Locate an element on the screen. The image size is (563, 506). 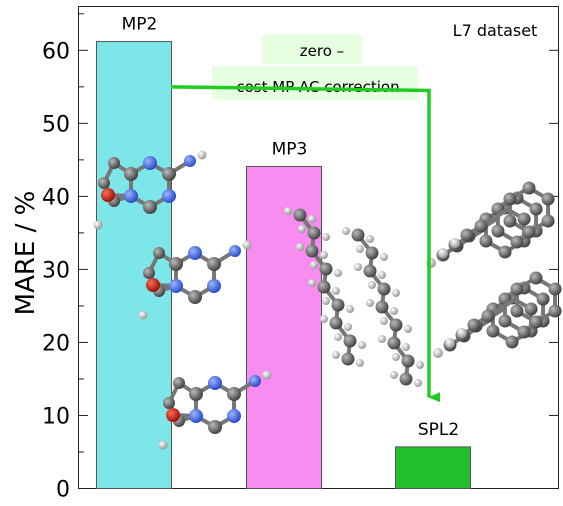
bar-label-mp3: MP3 is located at coordinates (290, 149).